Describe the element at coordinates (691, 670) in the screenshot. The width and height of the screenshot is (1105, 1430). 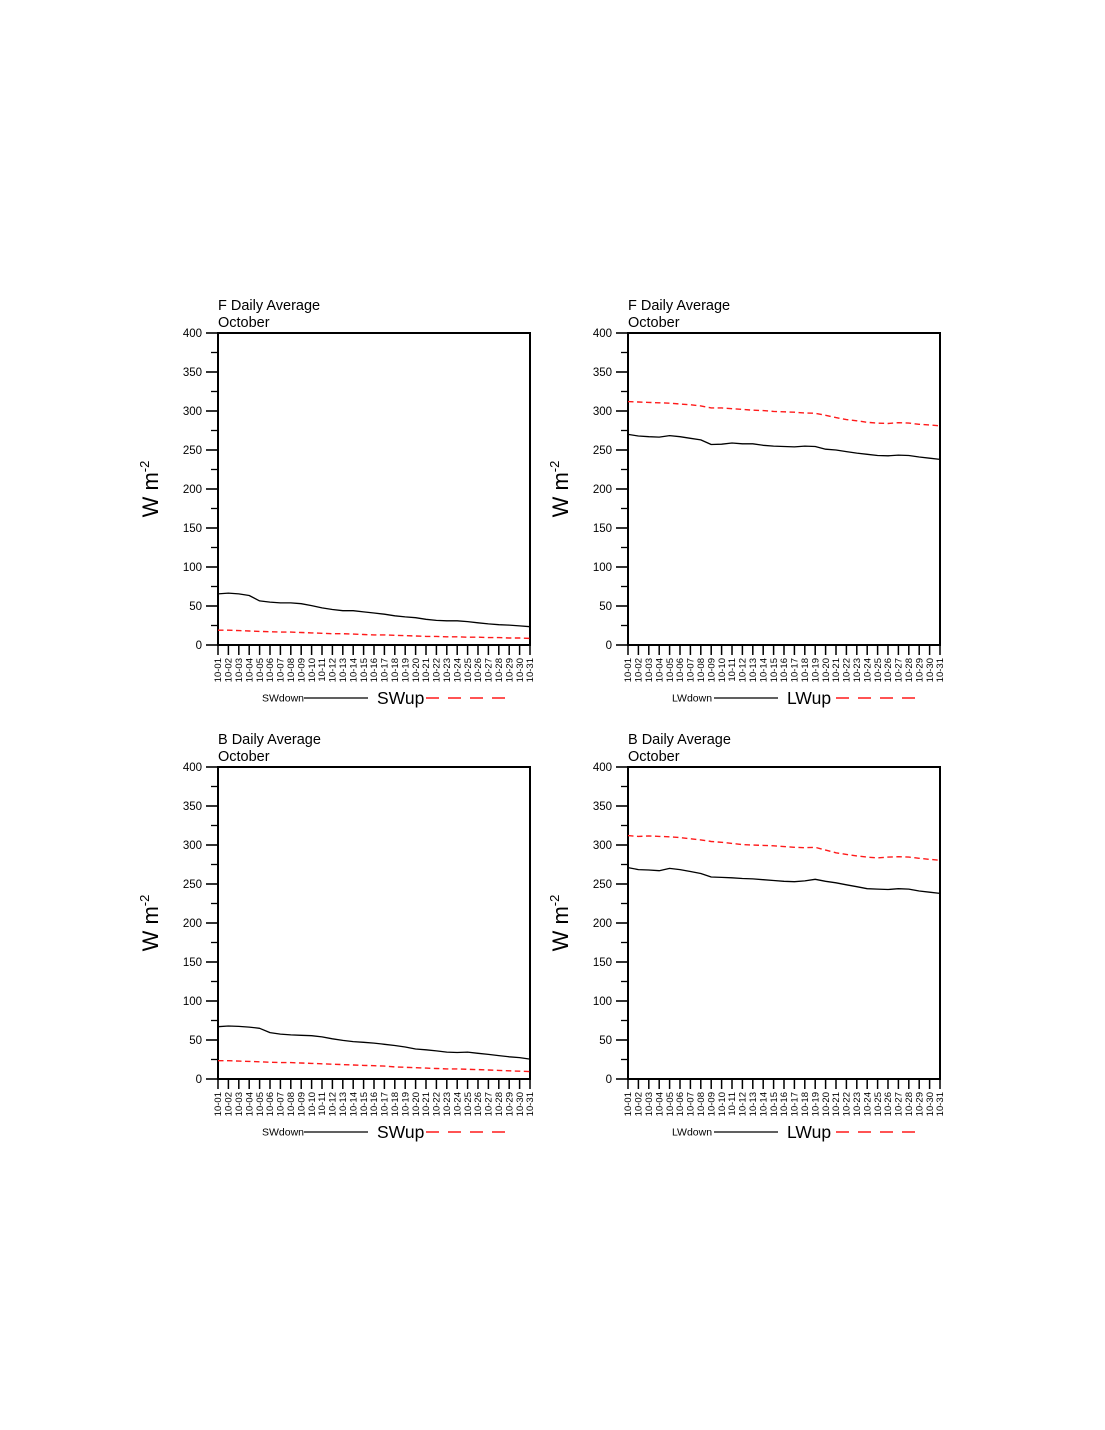
I see `x-tick-label: 10-07` at that location.